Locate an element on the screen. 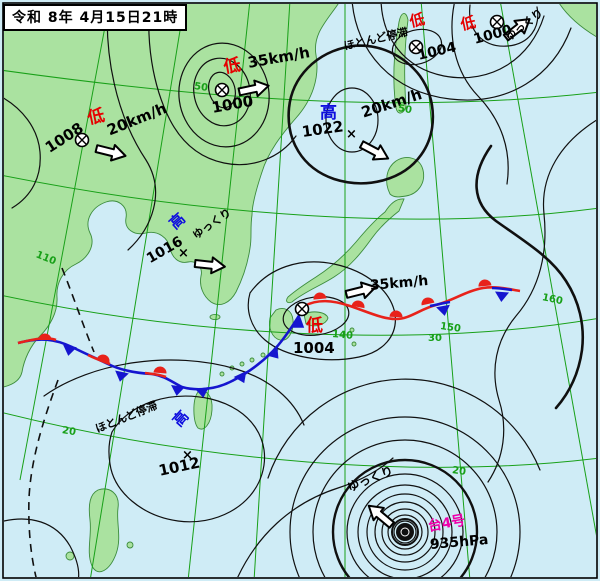  label-grid-30: 30 is located at coordinates (435, 338).